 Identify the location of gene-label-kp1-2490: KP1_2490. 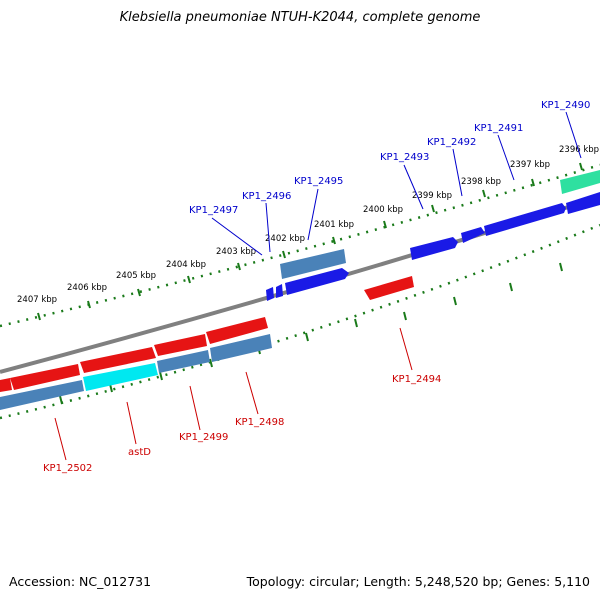
(565, 105).